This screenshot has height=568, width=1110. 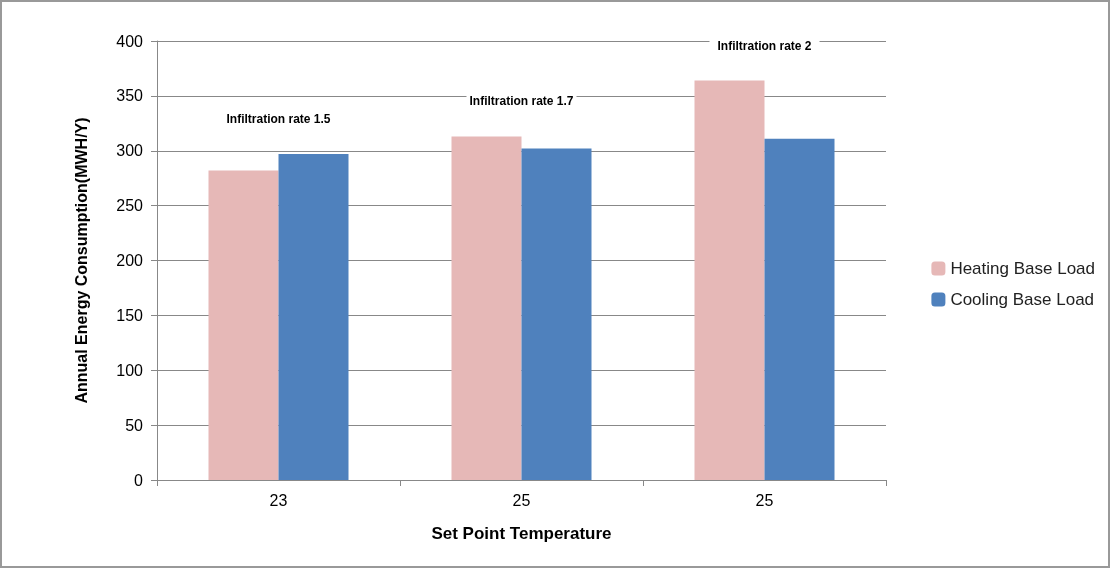 What do you see at coordinates (130, 206) in the screenshot?
I see `y-tick-label: 250` at bounding box center [130, 206].